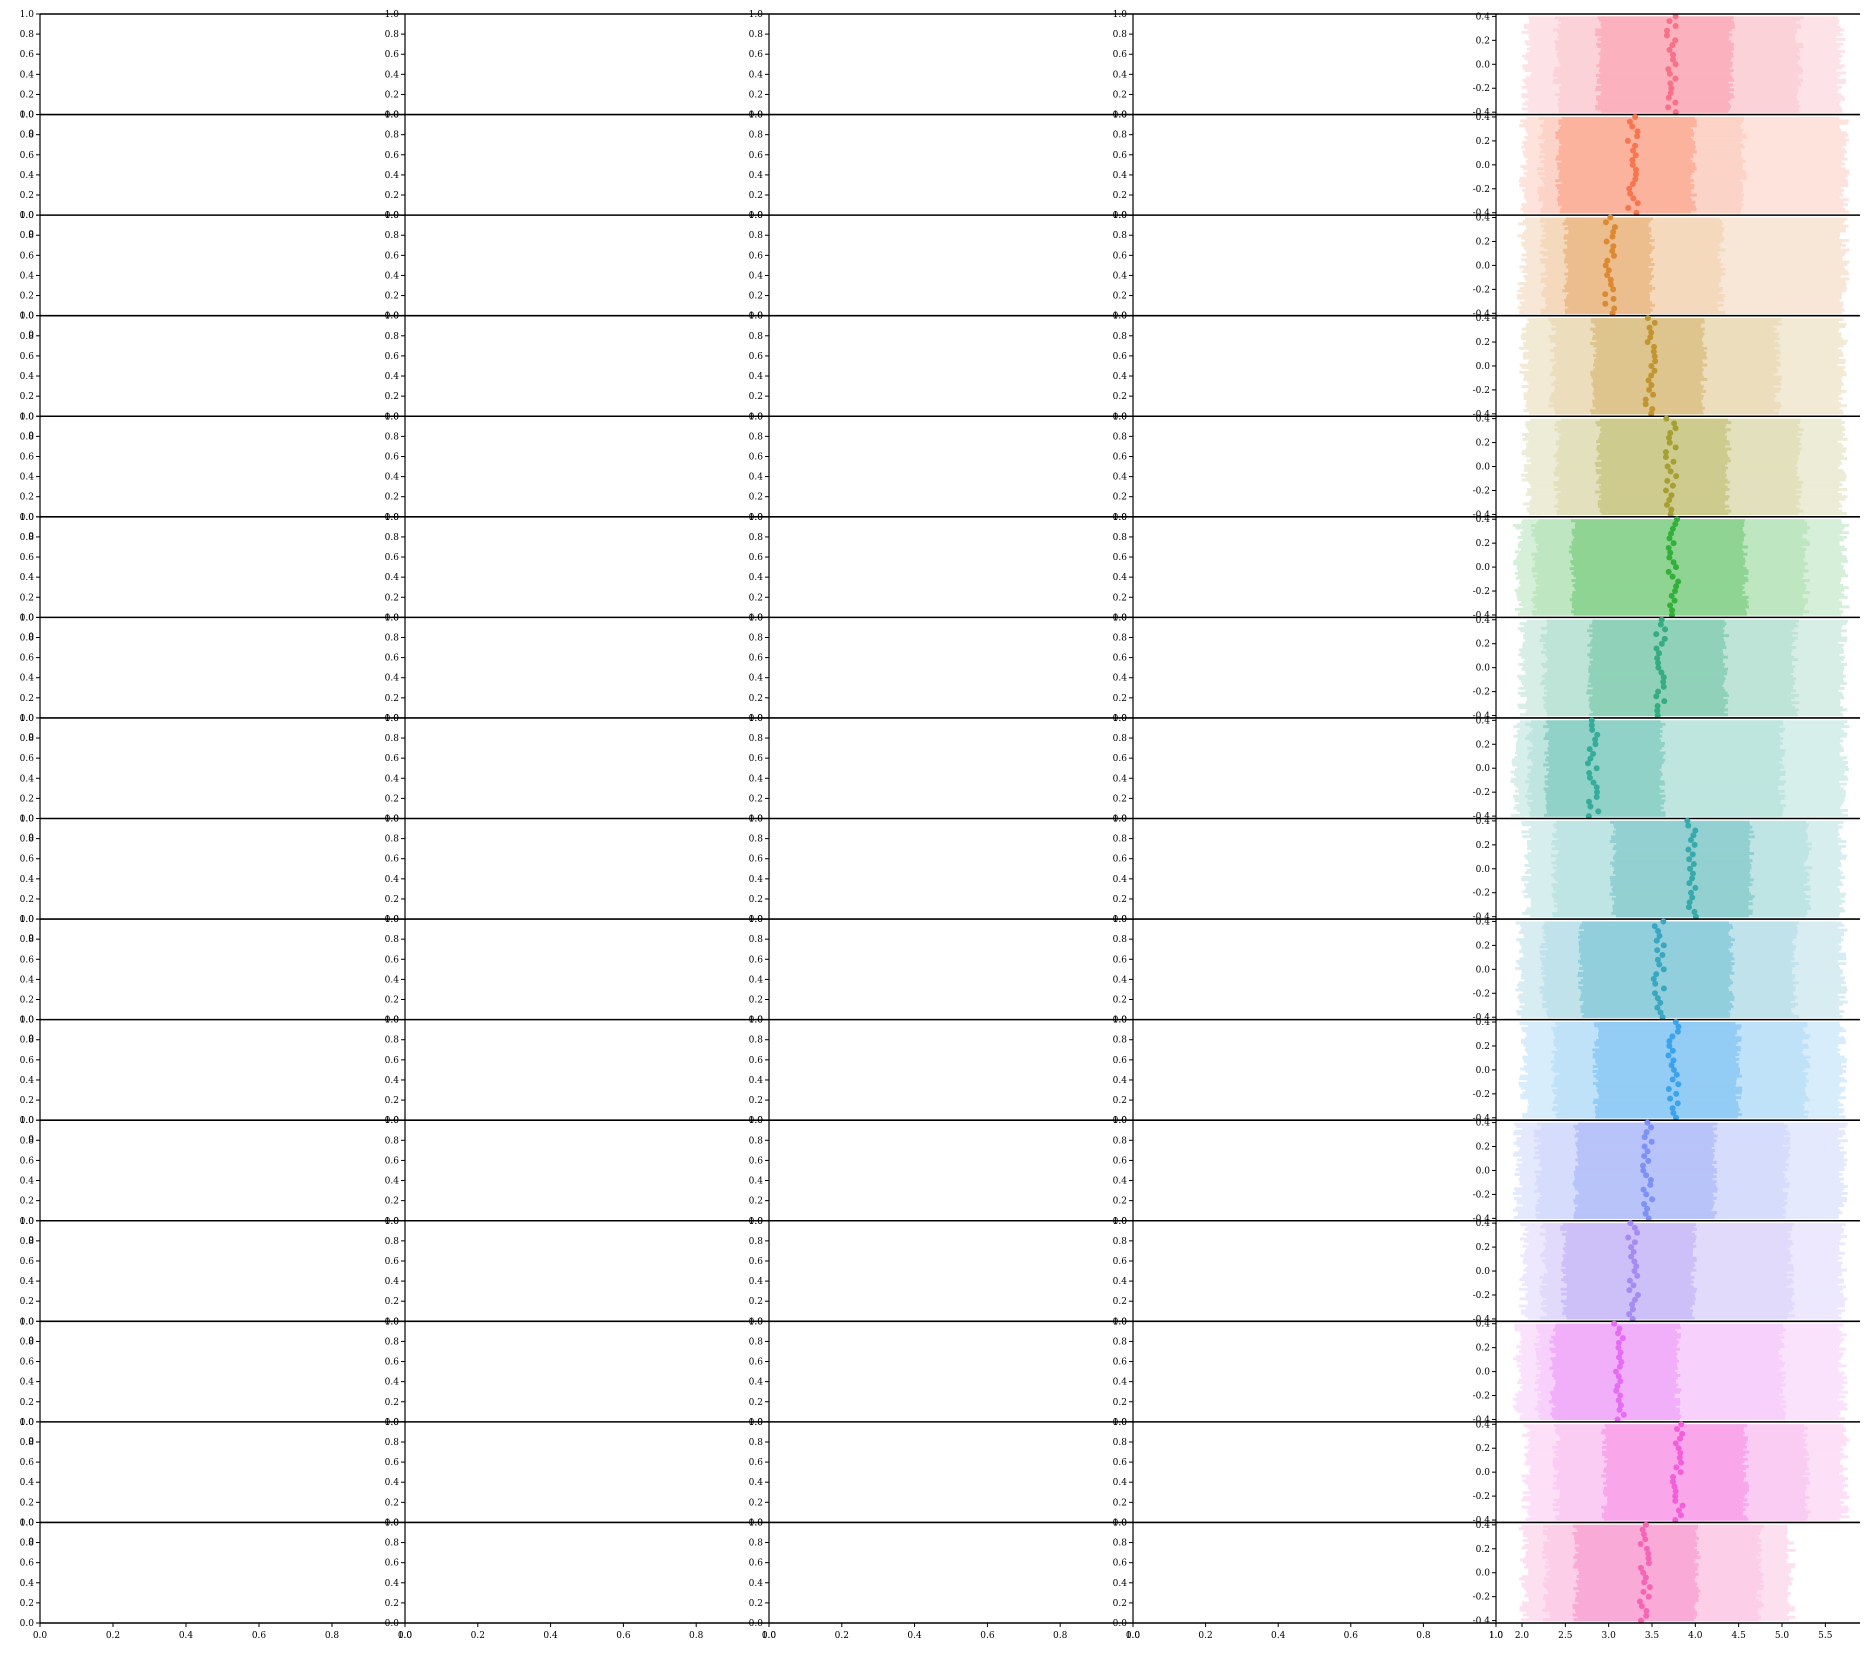 This screenshot has height=1656, width=1872. I want to click on subplot-r5-c4: -0.4 -0.2 0.0 0.2 0.4, so click(1666, 568).